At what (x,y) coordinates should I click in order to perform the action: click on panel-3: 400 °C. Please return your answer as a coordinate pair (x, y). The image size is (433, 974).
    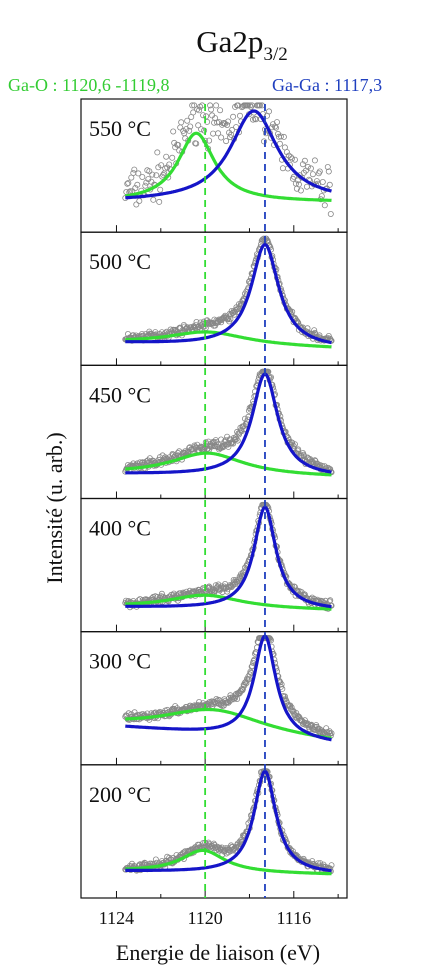
    Looking at the image, I should click on (214, 565).